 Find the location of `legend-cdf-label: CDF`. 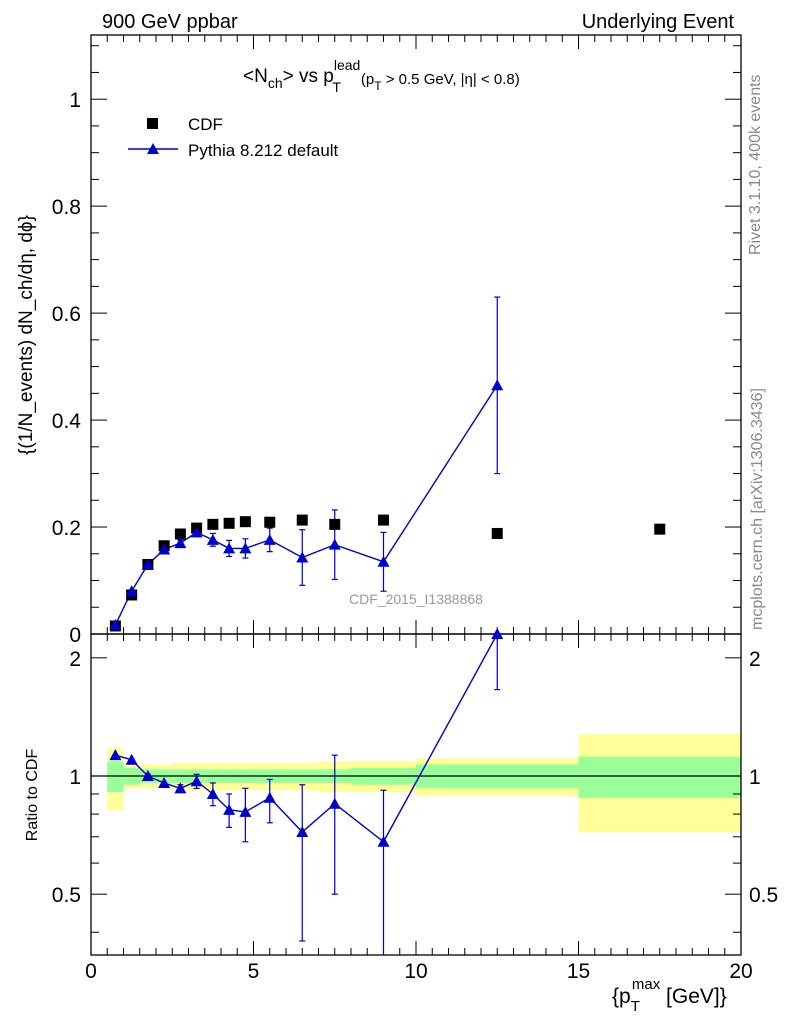

legend-cdf-label: CDF is located at coordinates (205, 124).